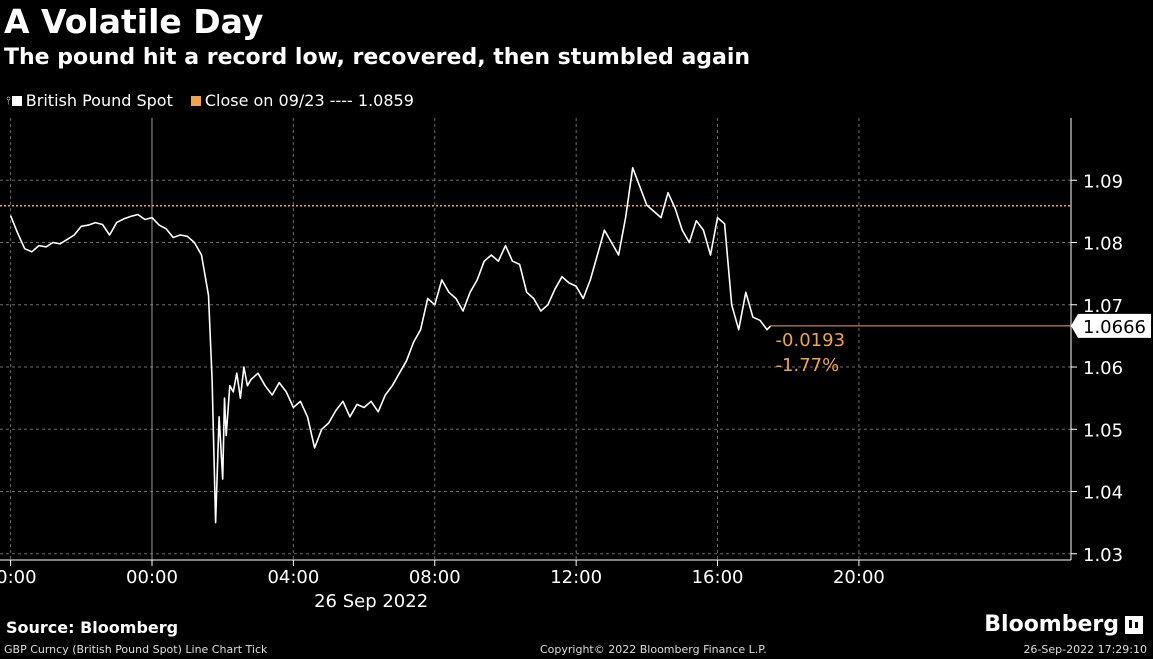 The image size is (1153, 659). Describe the element at coordinates (1103, 244) in the screenshot. I see `y-tick-label: 1.08` at that location.